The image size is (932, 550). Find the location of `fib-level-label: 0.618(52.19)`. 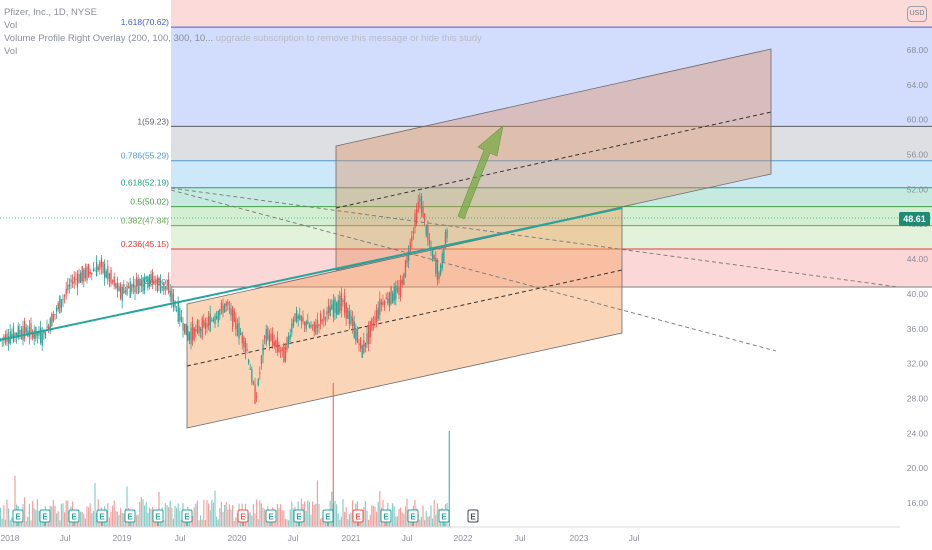

fib-level-label: 0.618(52.19) is located at coordinates (145, 183).